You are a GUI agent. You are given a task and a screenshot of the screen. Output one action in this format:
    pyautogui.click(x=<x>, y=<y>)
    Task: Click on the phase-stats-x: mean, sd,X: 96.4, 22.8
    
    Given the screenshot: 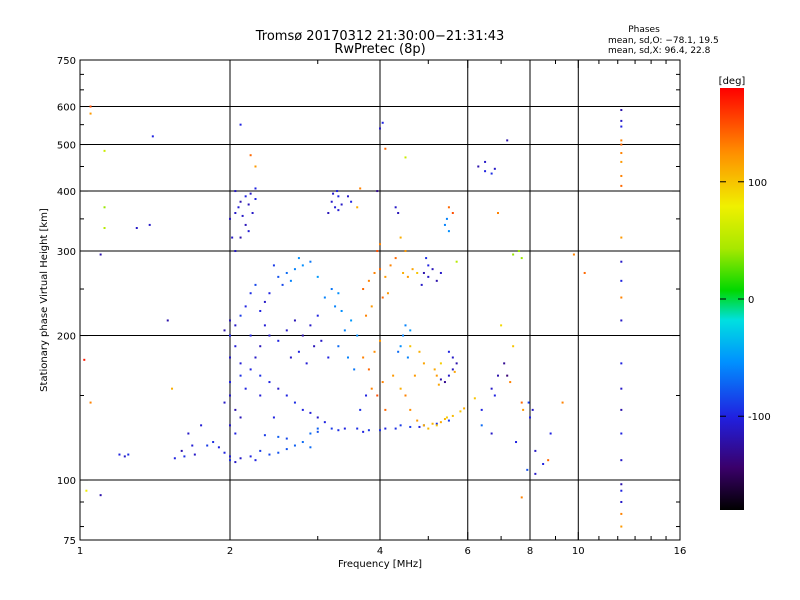 What is the action you would take?
    pyautogui.click(x=659, y=51)
    